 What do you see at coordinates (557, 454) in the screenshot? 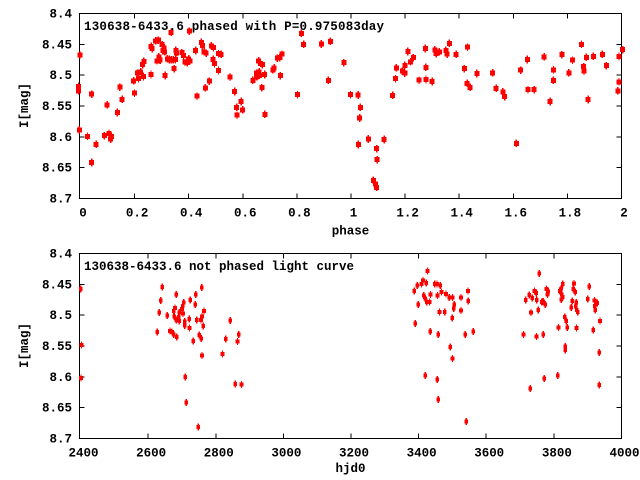
I see `svg-text: 3800` at bounding box center [557, 454].